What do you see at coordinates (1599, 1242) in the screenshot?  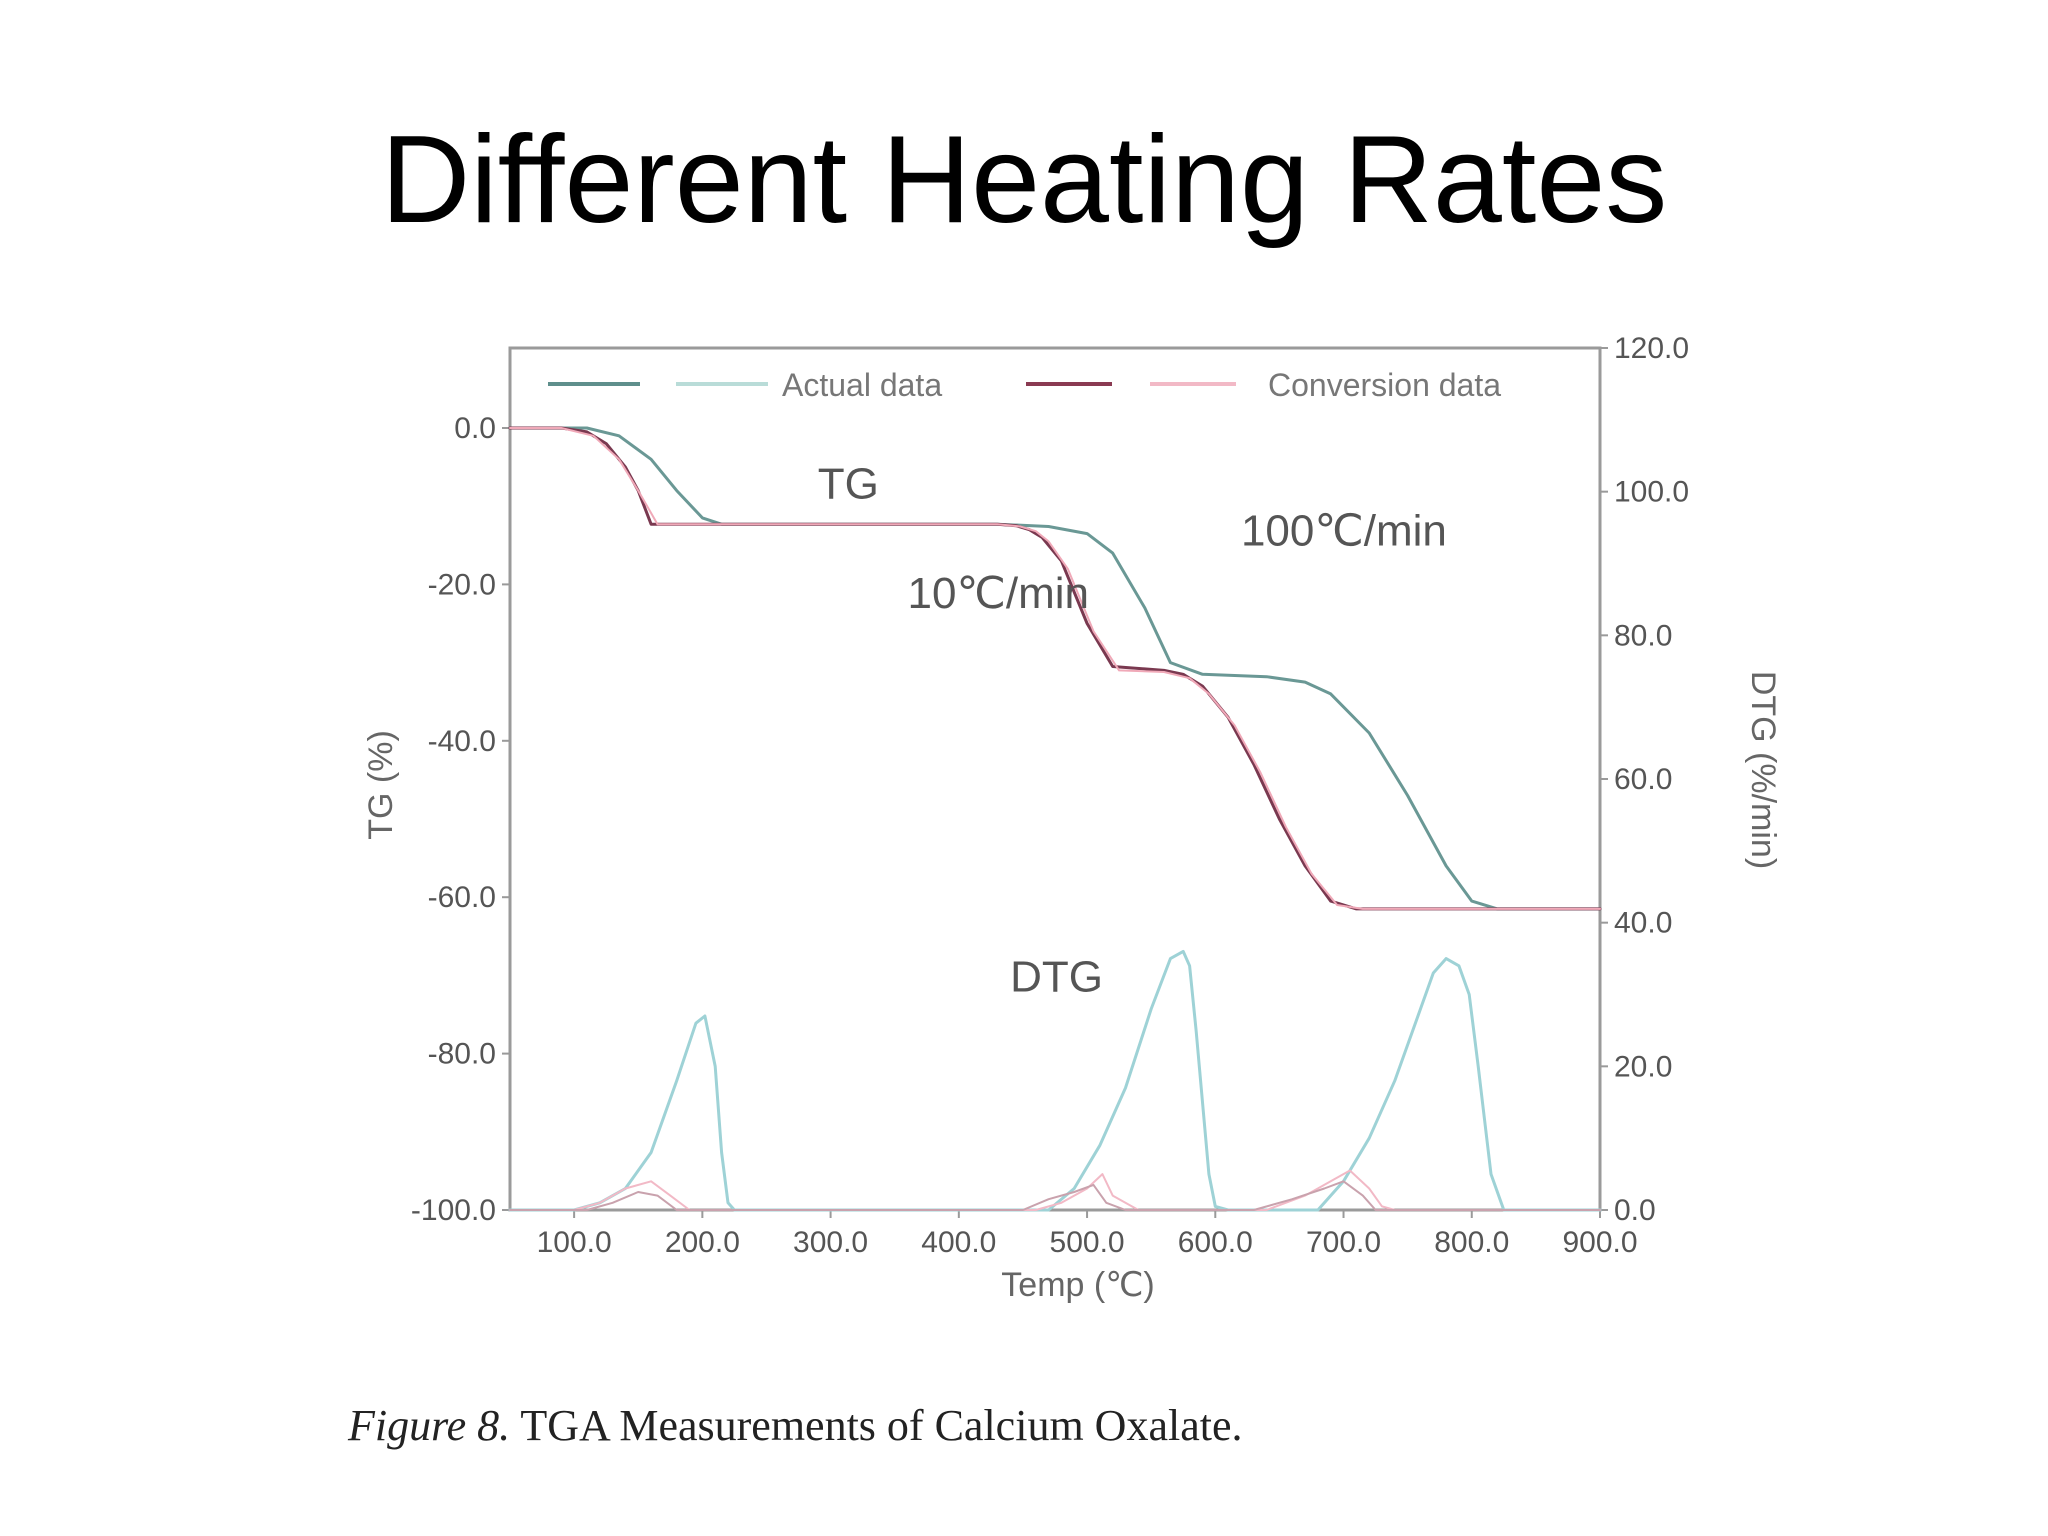 I see `x-tick-label: 900.0` at bounding box center [1599, 1242].